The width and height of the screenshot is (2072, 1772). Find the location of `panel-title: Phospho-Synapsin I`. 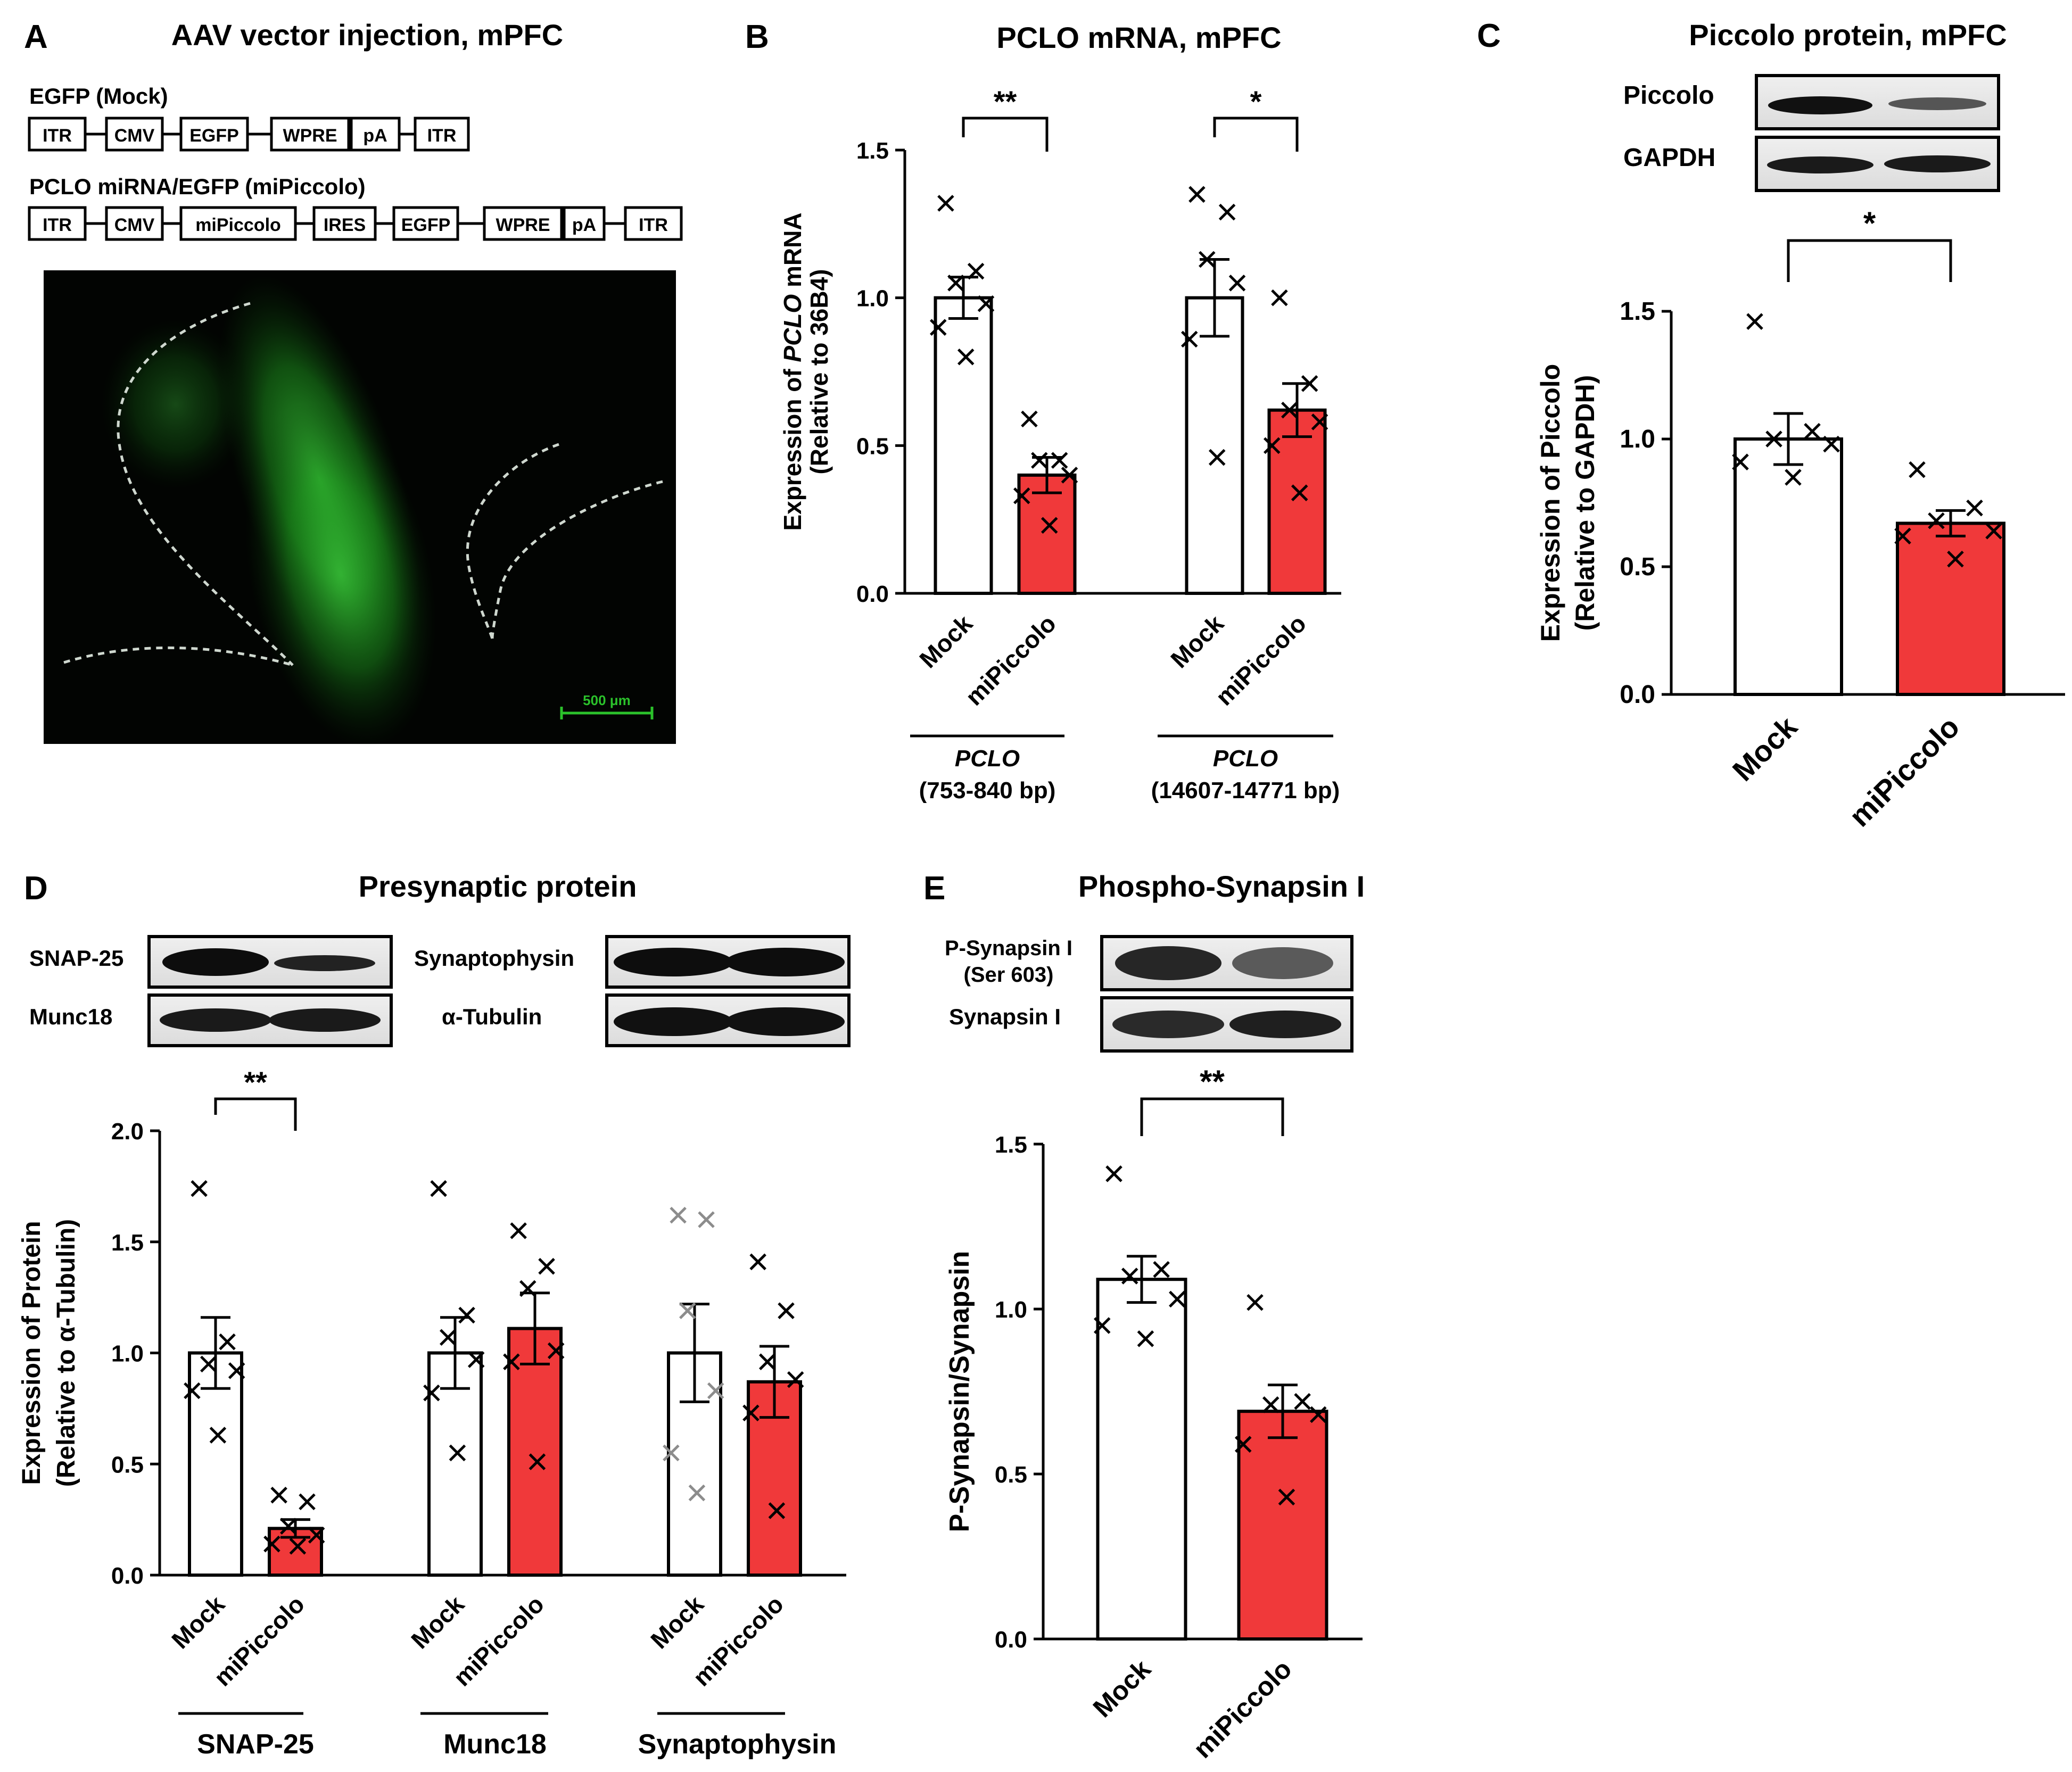

panel-title: Phospho-Synapsin I is located at coordinates (1221, 887).